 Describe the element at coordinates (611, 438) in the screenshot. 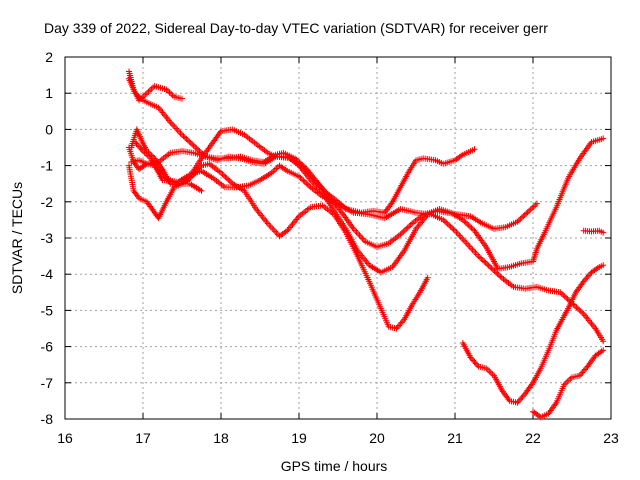

I see `x-tick-label: 23` at that location.